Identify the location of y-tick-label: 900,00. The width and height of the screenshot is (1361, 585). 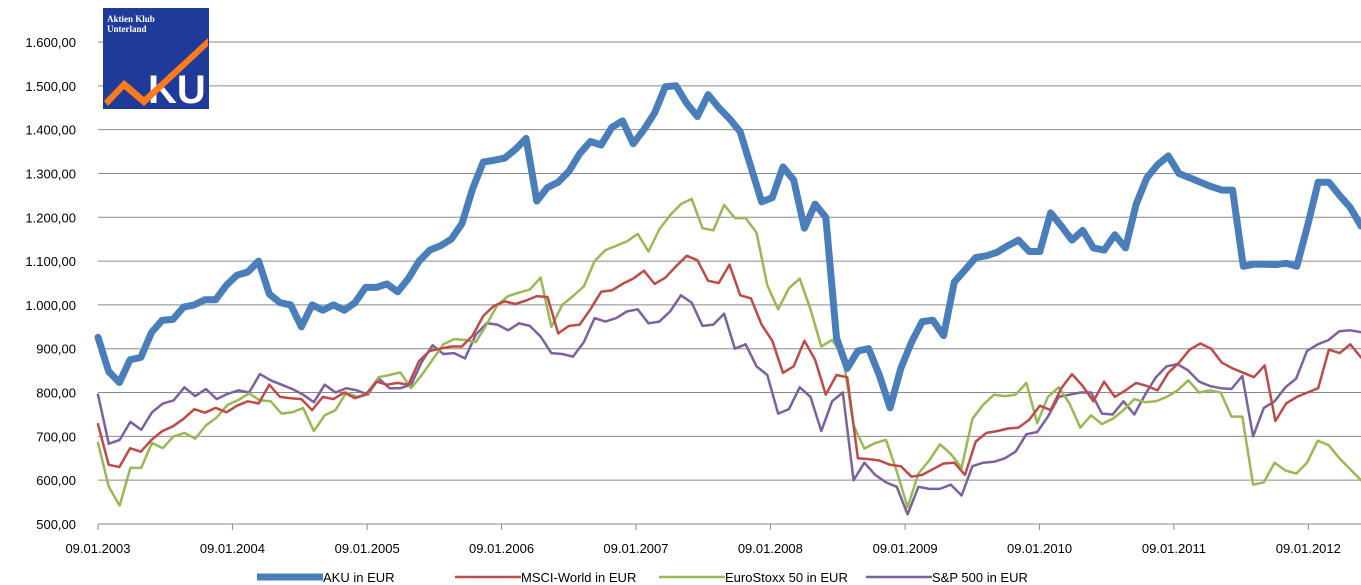
(56, 349).